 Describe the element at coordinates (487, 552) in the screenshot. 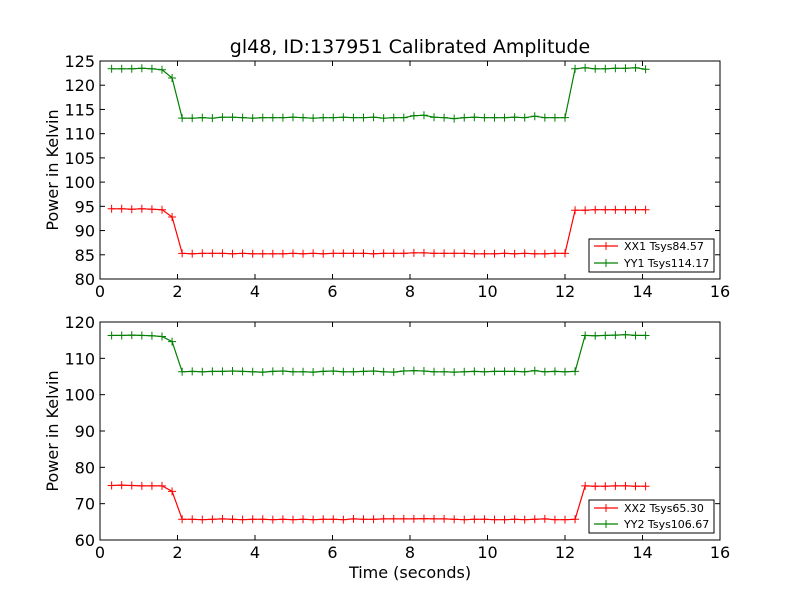

I see `bottom-x-tick-label: 10` at that location.